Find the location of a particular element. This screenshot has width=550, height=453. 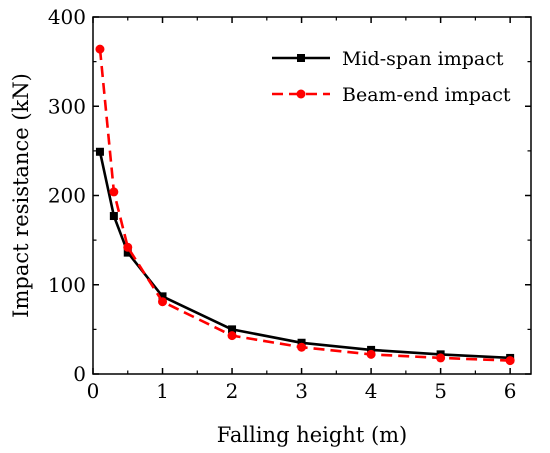

y-tick-label: 200 is located at coordinates (67, 196).